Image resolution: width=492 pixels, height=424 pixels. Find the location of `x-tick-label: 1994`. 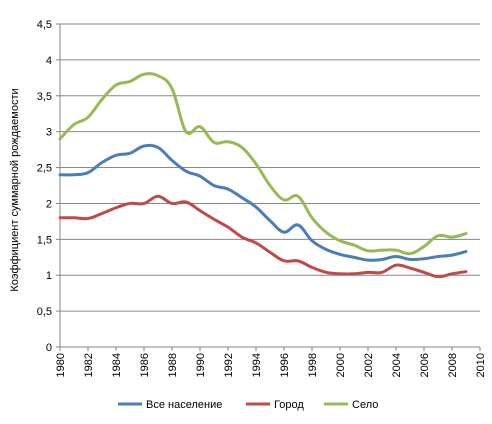

x-tick-label: 1994 is located at coordinates (257, 365).